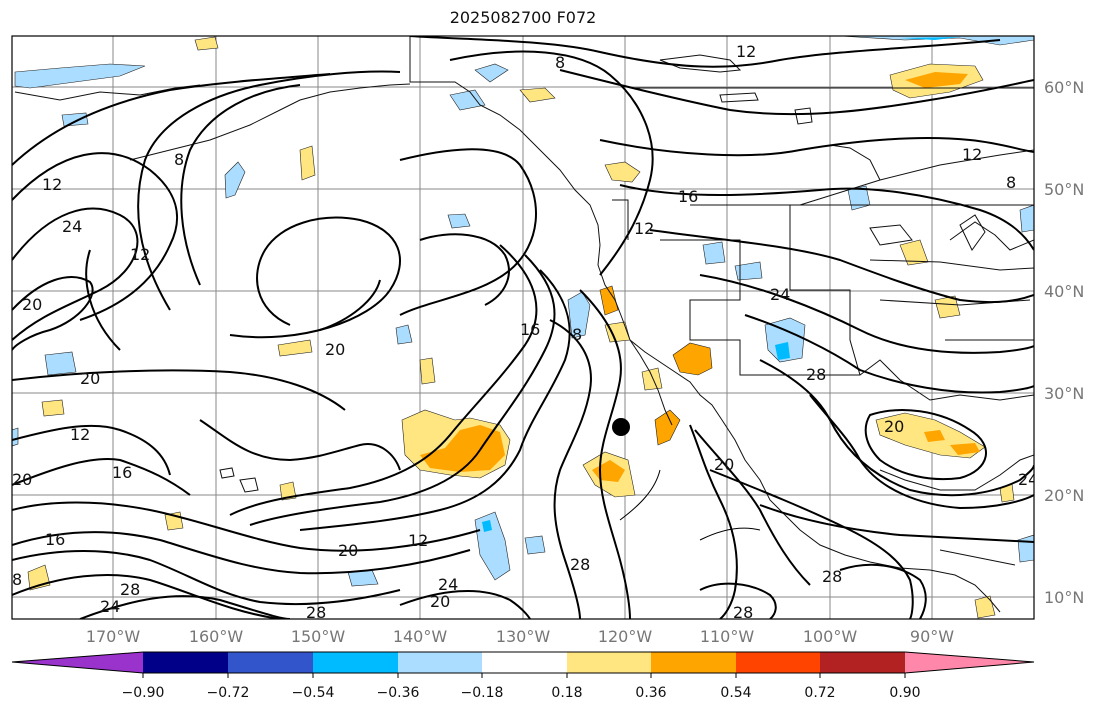 This screenshot has height=712, width=1105. What do you see at coordinates (523, 636) in the screenshot?
I see `lon-label: 130°W` at bounding box center [523, 636].